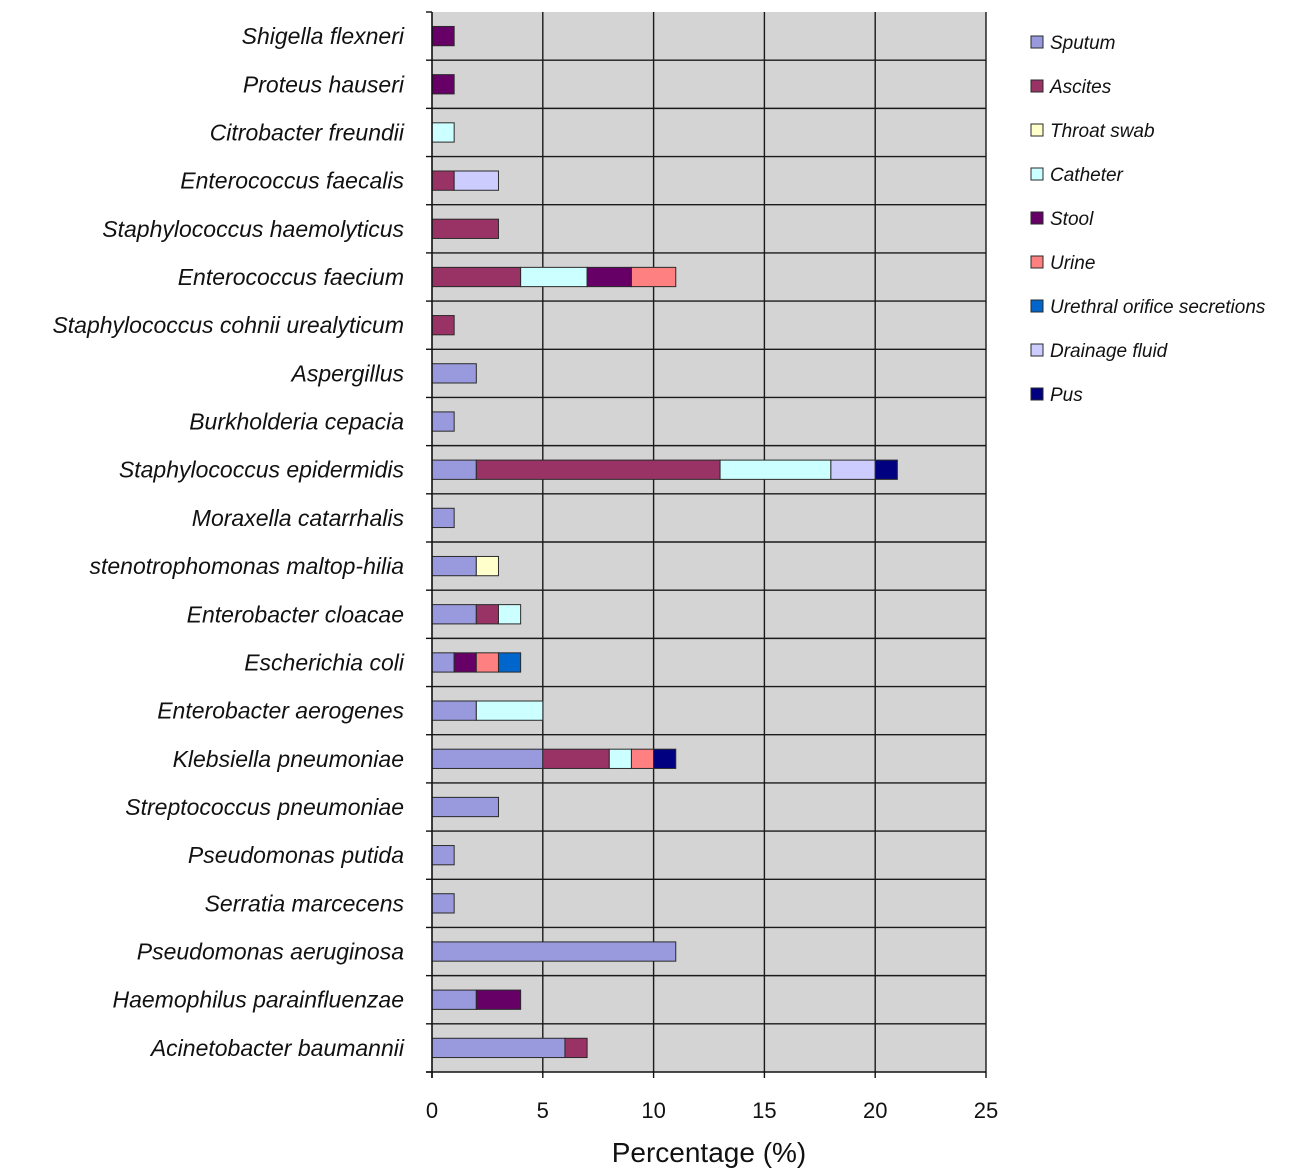 This screenshot has height=1176, width=1289. What do you see at coordinates (465, 662) in the screenshot?
I see `bar-segment-stool-escherichia-coli` at bounding box center [465, 662].